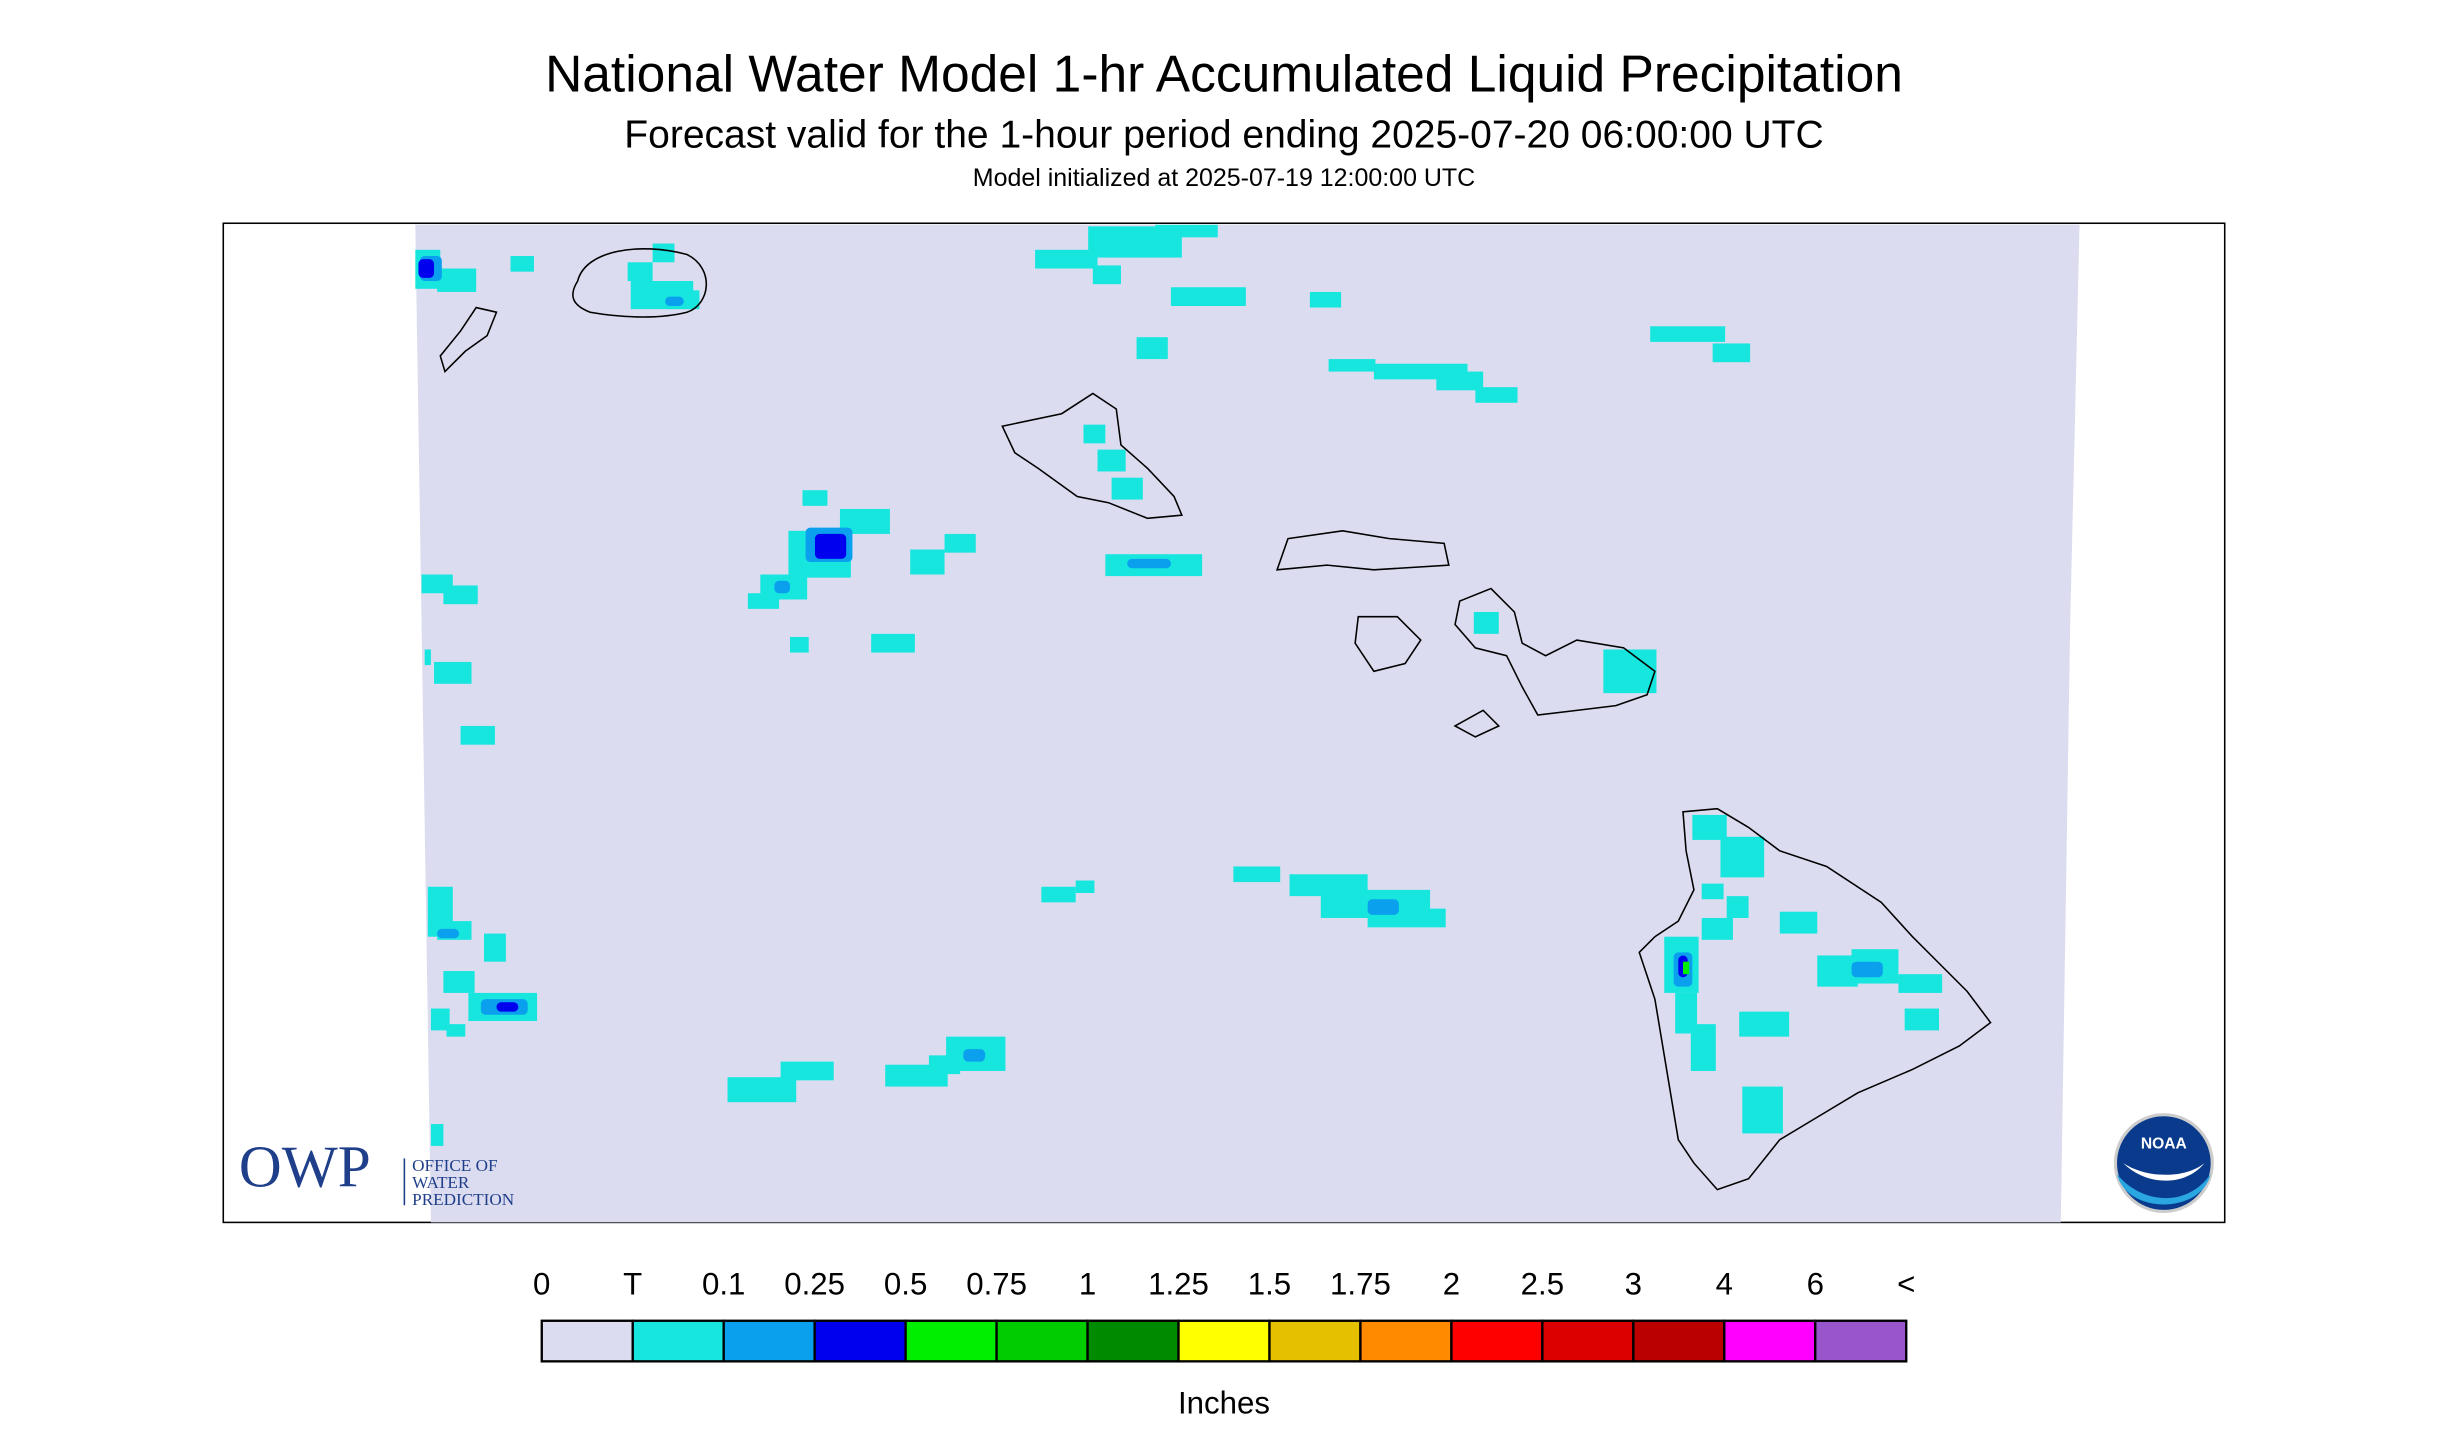  I want to click on legend-label: 0, so click(541, 1284).